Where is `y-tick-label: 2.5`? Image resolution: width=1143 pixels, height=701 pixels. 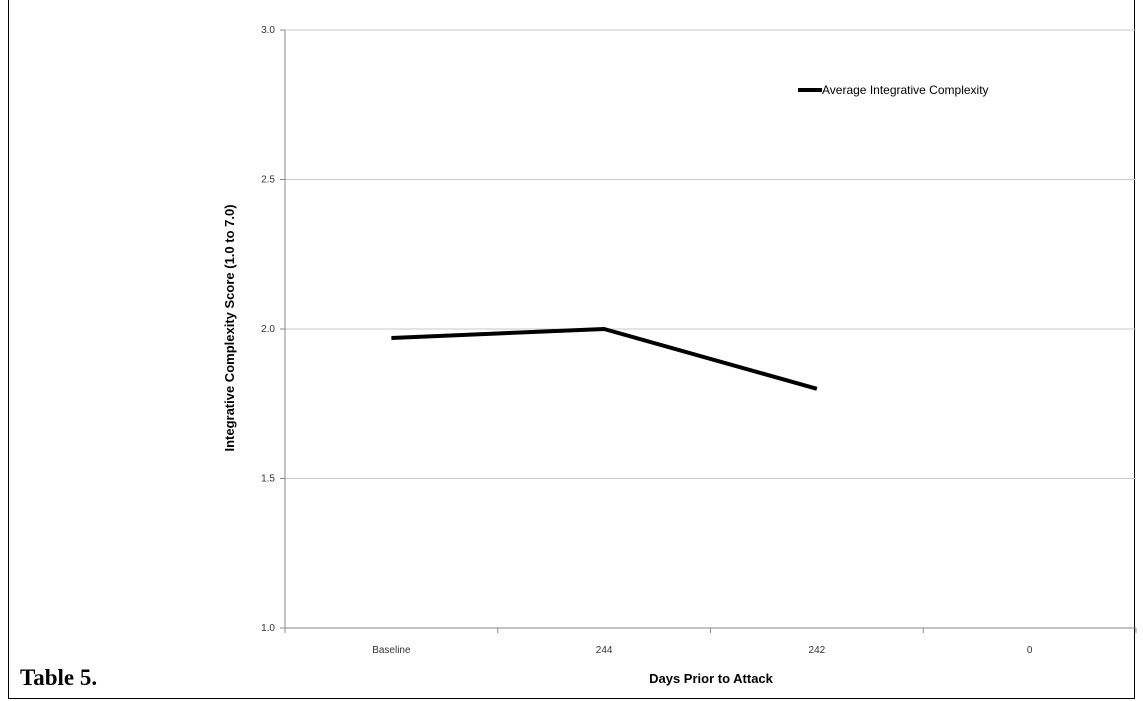
y-tick-label: 2.5 is located at coordinates (268, 180).